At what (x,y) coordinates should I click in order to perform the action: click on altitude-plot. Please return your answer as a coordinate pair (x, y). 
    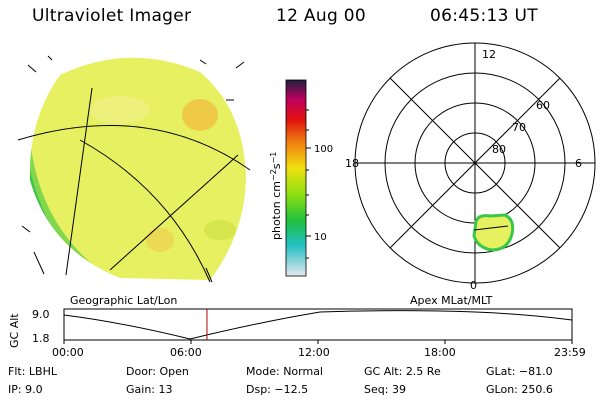
    Looking at the image, I should click on (318, 326).